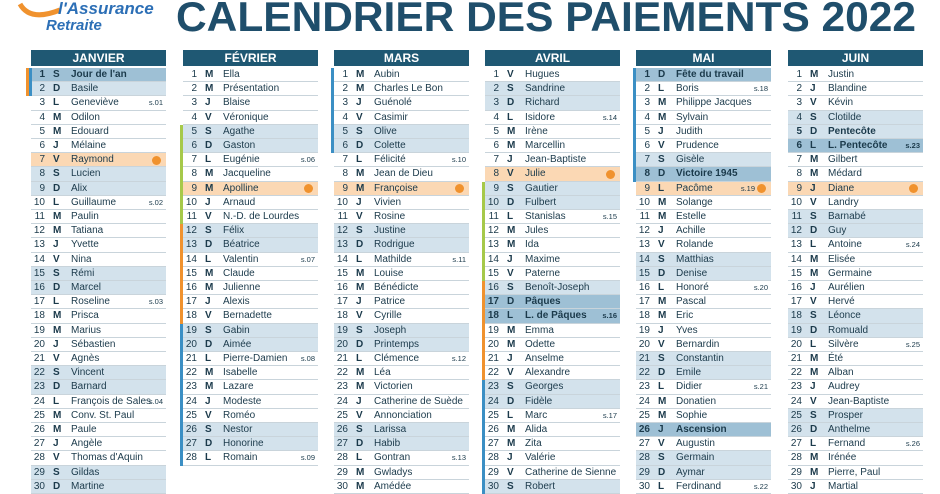  I want to click on week-number: s.25, so click(912, 344).